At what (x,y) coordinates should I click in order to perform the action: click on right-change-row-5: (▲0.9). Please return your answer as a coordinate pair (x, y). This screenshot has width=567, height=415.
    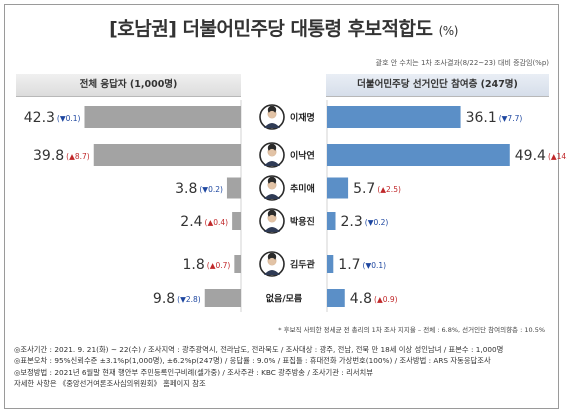
    Looking at the image, I should click on (386, 299).